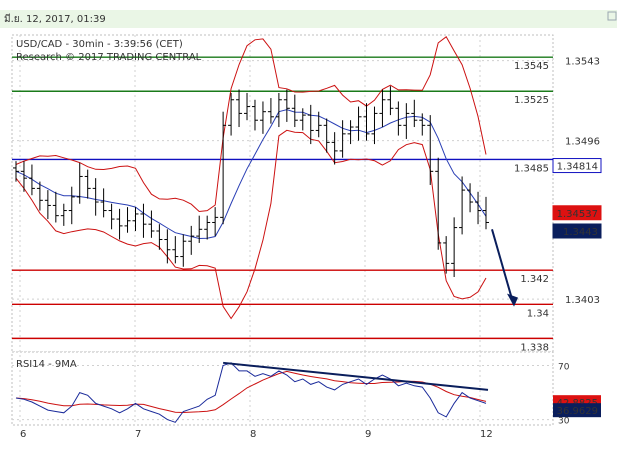 This screenshot has width=617, height=449. I want to click on rsi-indicator: 42.882536.9629, so click(308, 392).